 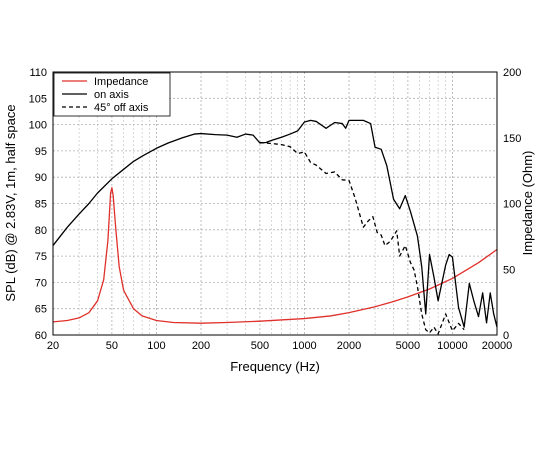 I want to click on y-tick-label: 65, so click(x=41, y=310).